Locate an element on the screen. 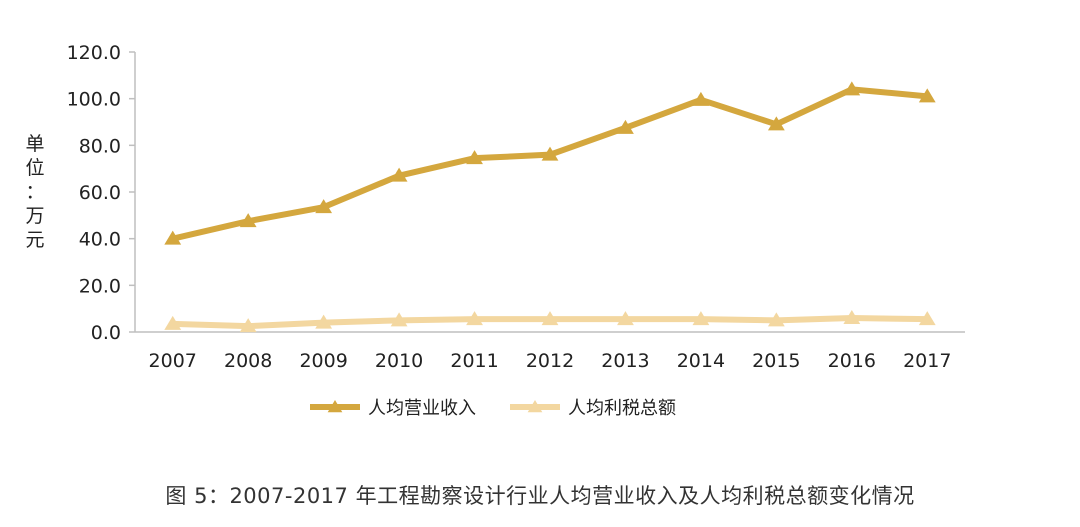  x-tick-label: 2016 is located at coordinates (852, 361).